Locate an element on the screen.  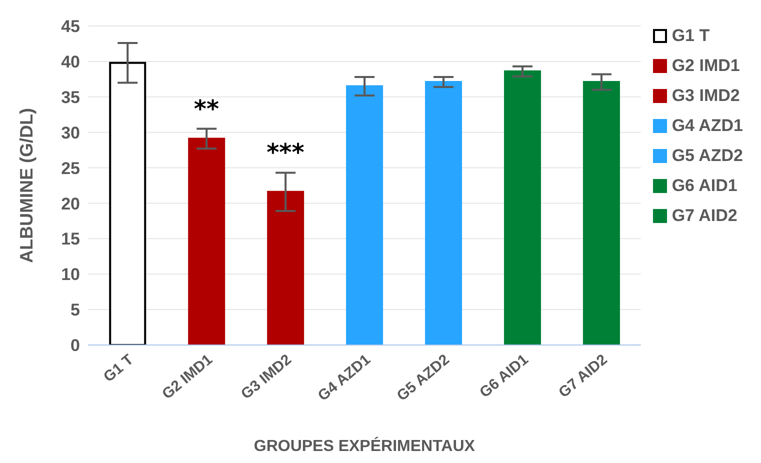
y-tick-label: 45 is located at coordinates (70, 26).